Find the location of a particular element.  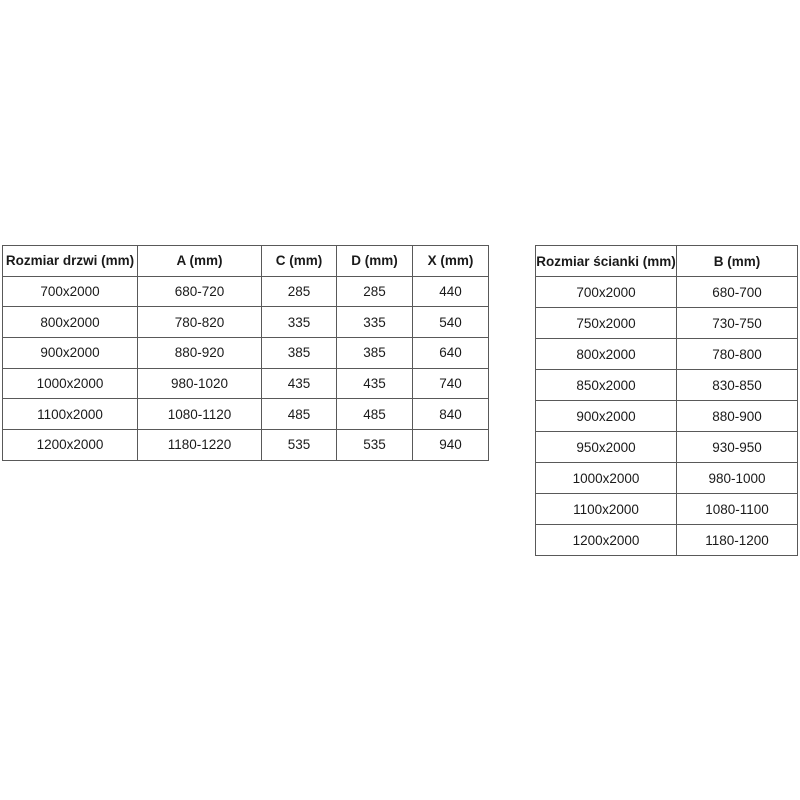

table-cell: 1080-1100 is located at coordinates (737, 509).